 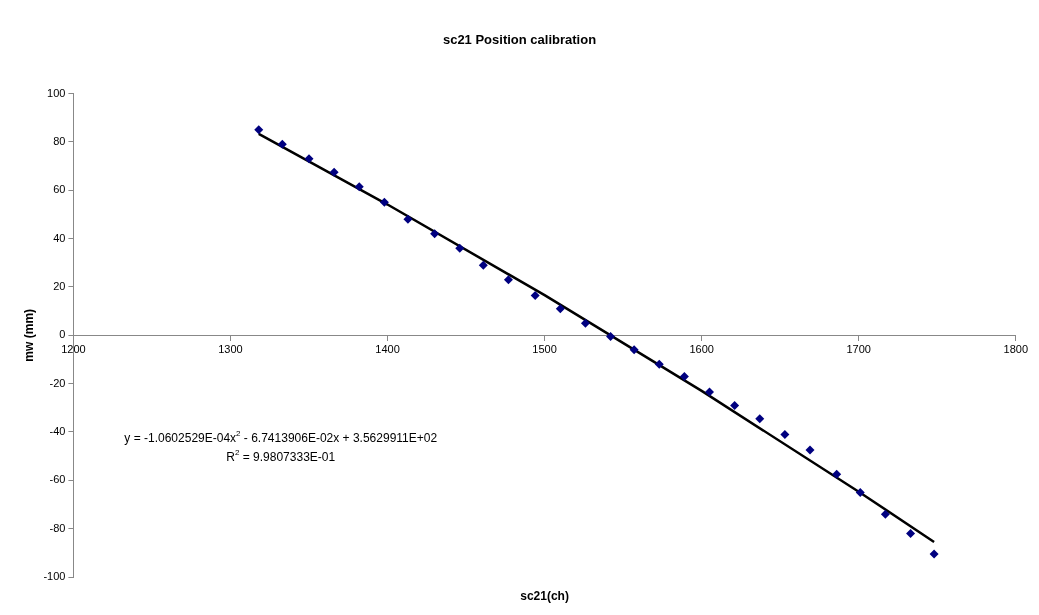 What do you see at coordinates (57, 382) in the screenshot?
I see `y-tick-label: -20` at bounding box center [57, 382].